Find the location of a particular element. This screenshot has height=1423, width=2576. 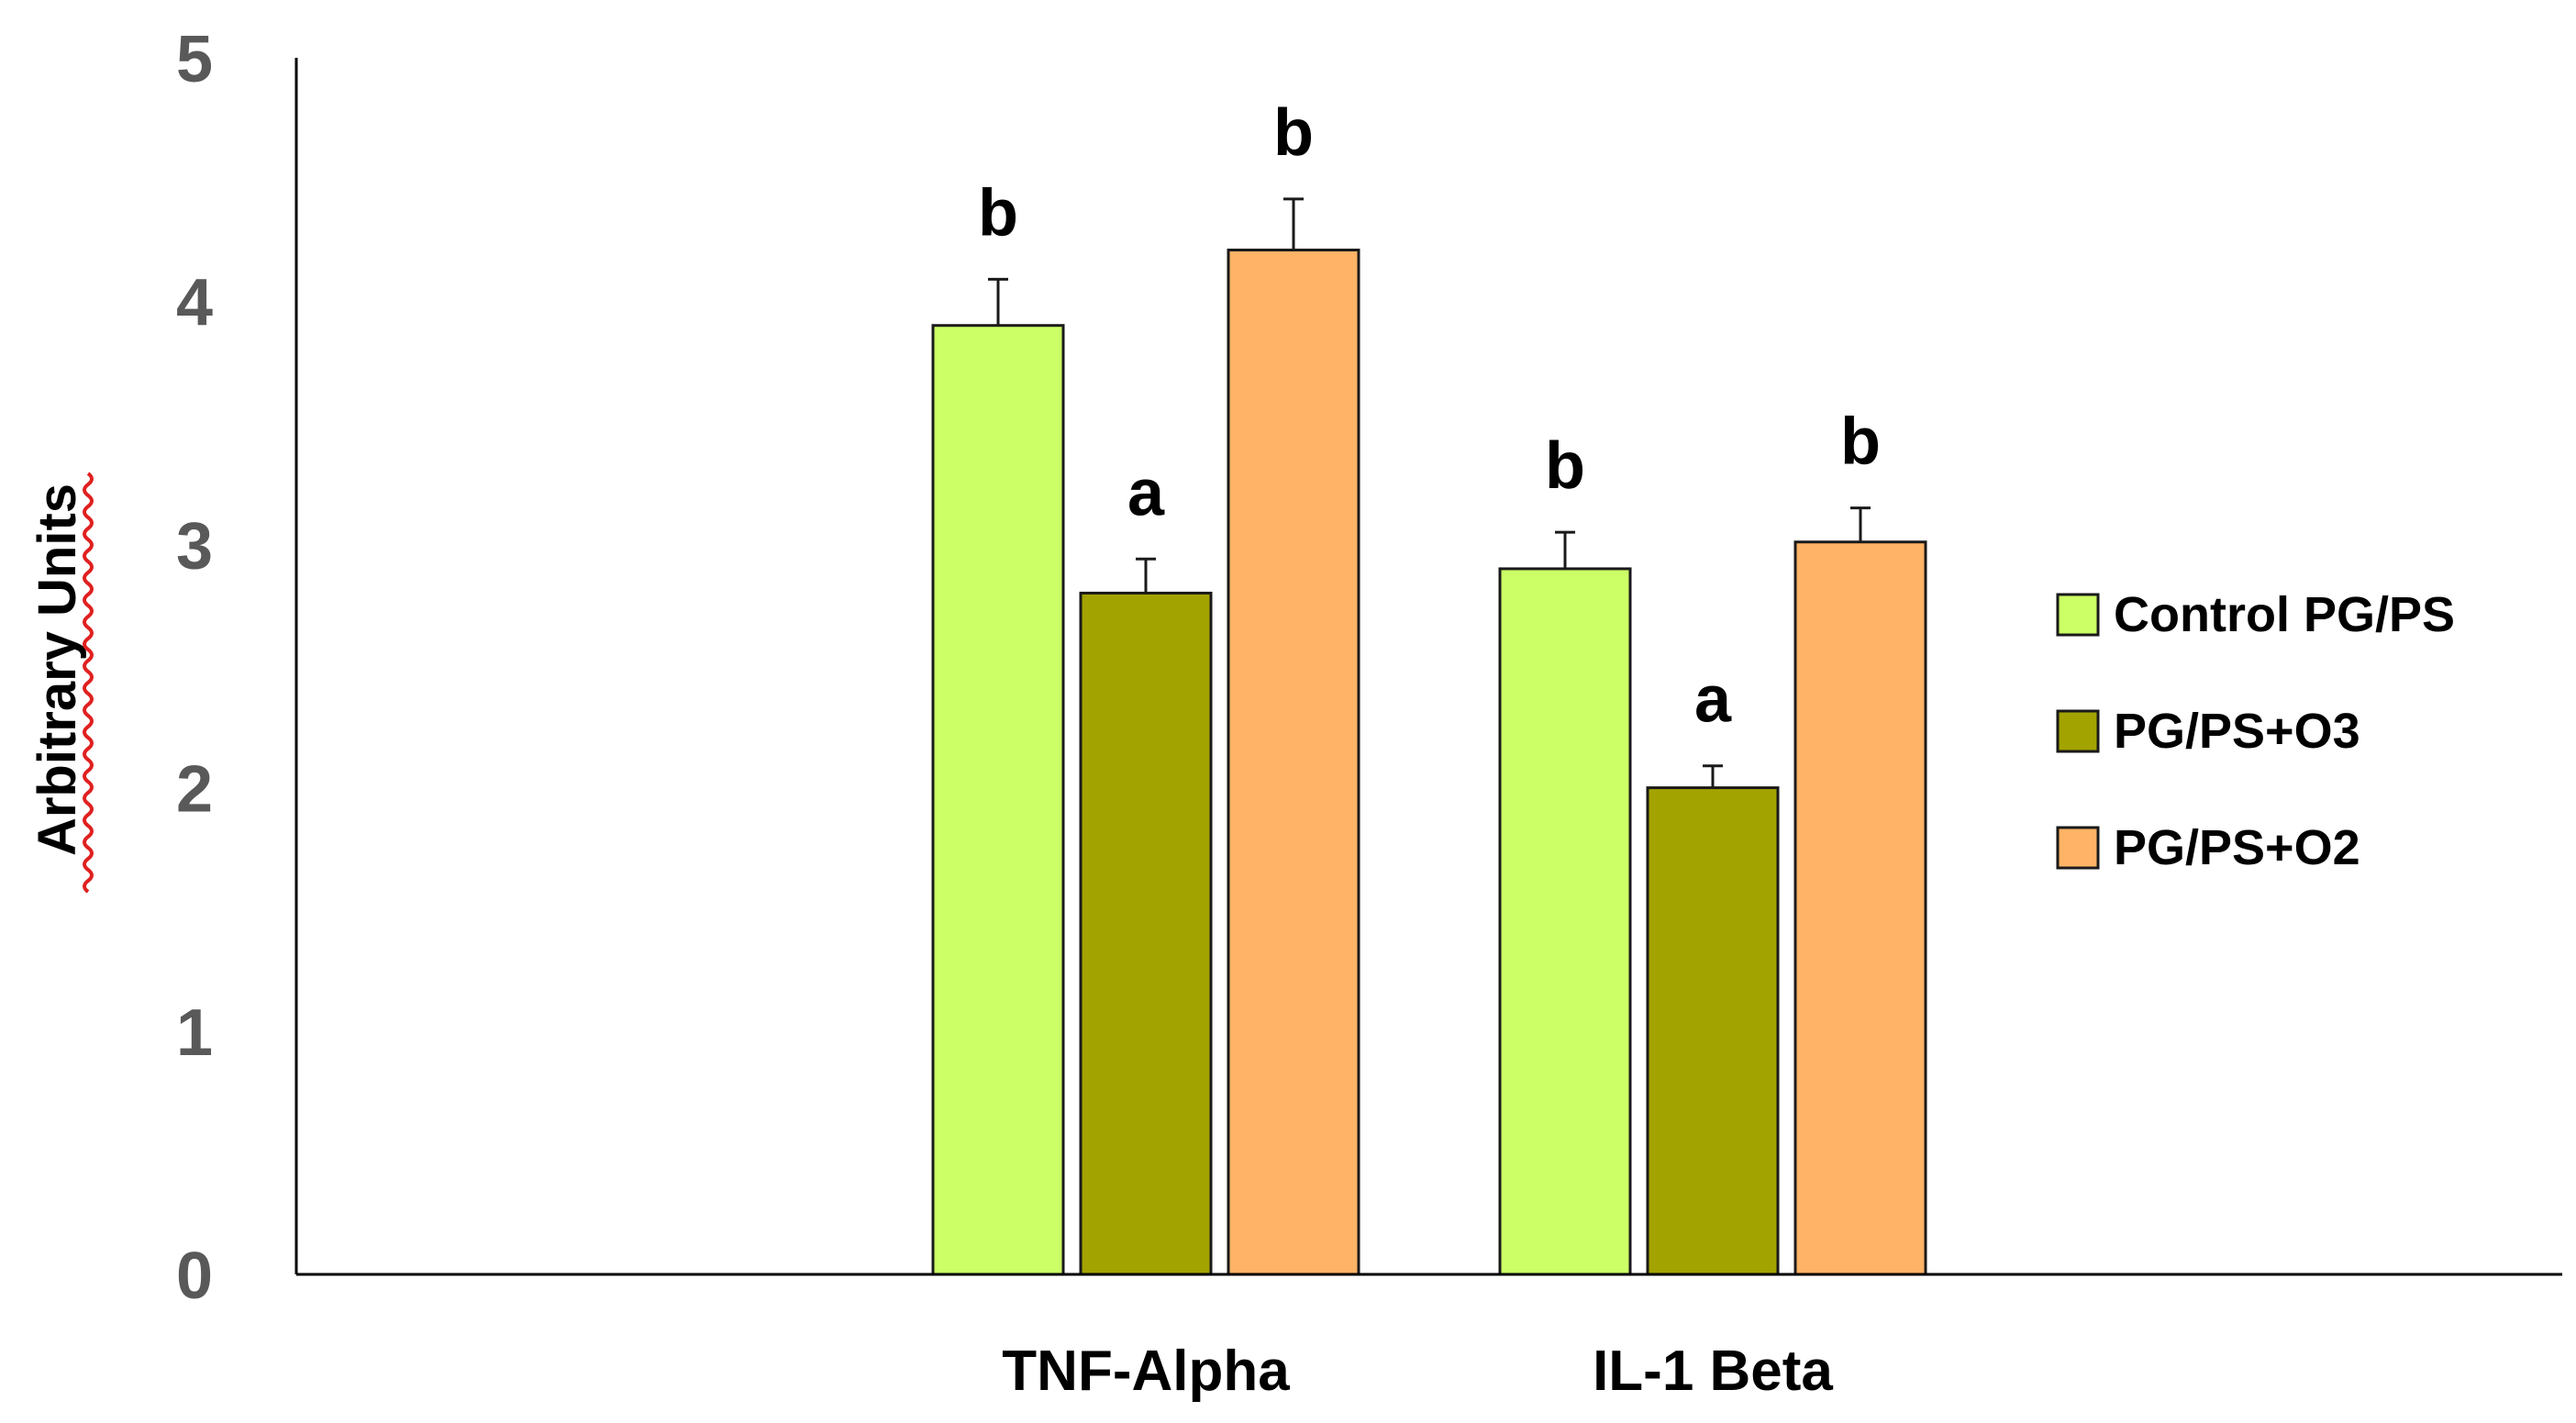

legend-label: PG/PS+O2 is located at coordinates (2237, 847).